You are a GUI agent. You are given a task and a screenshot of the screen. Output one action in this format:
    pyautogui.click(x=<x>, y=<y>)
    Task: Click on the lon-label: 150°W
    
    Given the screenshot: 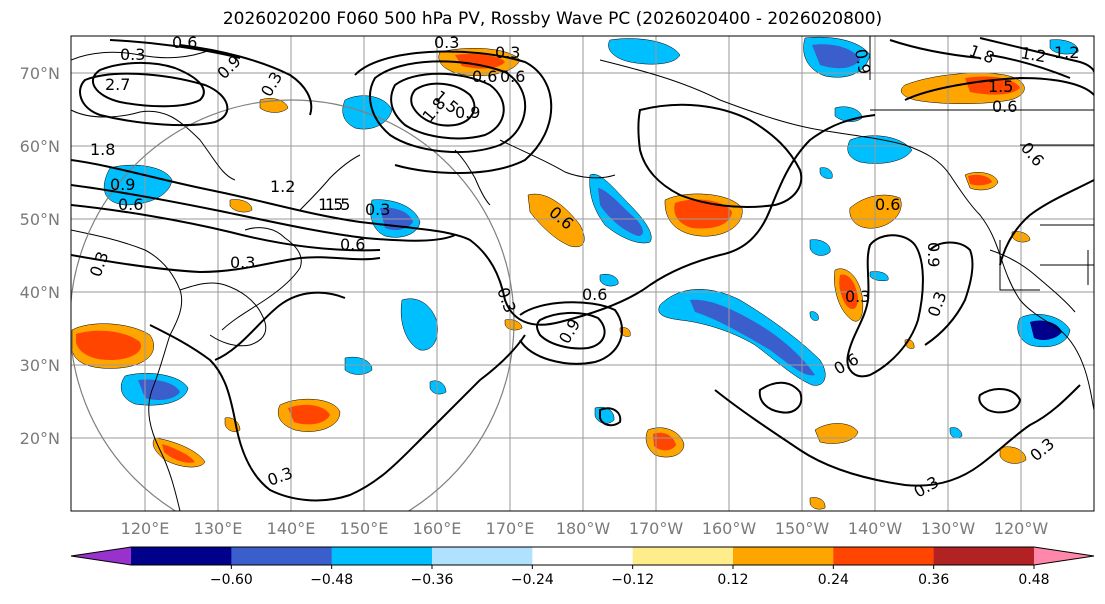 What is the action you would take?
    pyautogui.click(x=802, y=528)
    